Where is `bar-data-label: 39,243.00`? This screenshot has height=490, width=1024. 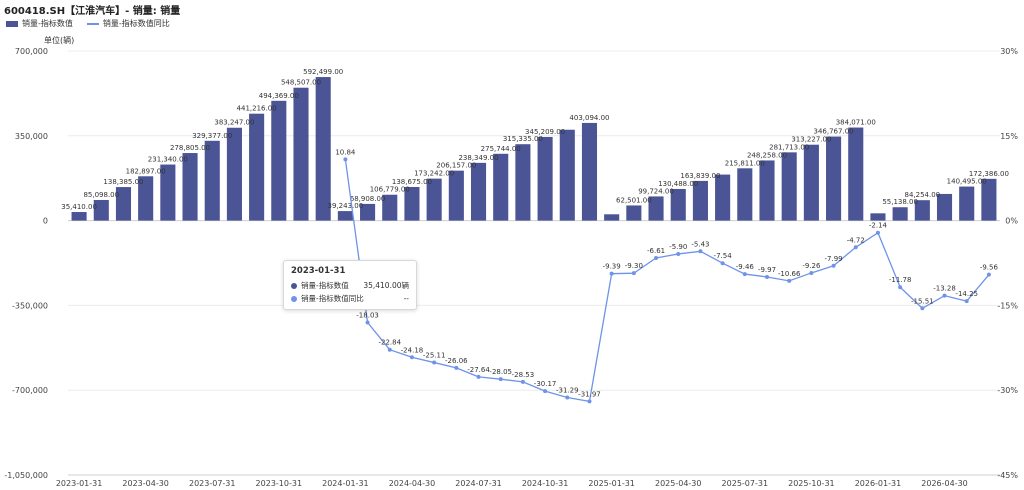 bar-data-label: 39,243.00 is located at coordinates (346, 206).